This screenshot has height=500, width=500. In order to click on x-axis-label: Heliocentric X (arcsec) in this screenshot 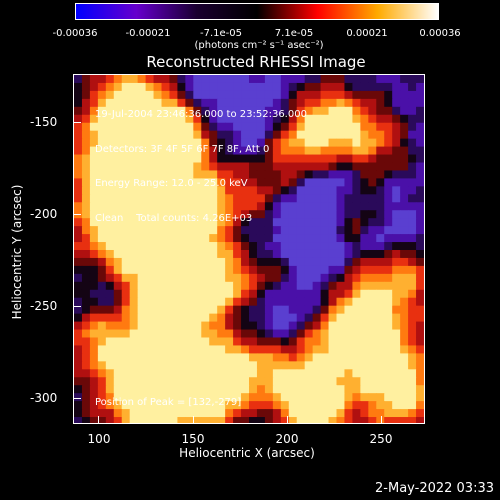, I will do `click(247, 453)`.